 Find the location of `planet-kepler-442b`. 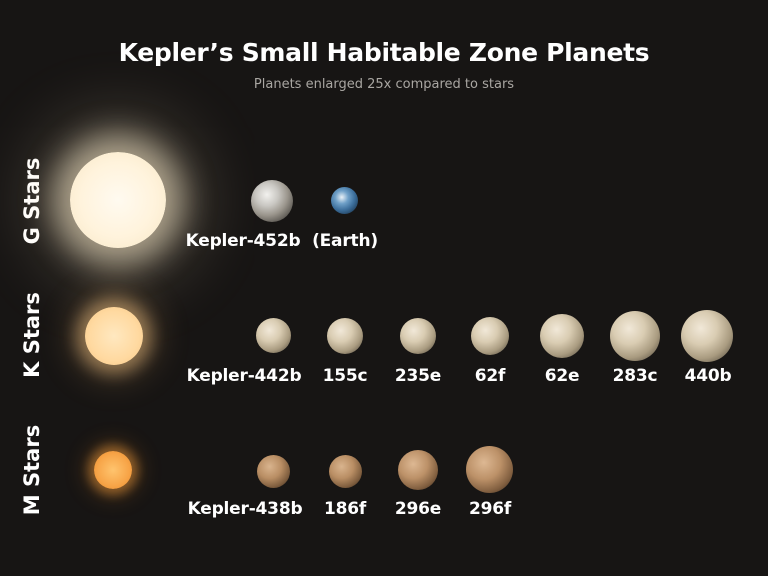

planet-kepler-442b is located at coordinates (273, 335).